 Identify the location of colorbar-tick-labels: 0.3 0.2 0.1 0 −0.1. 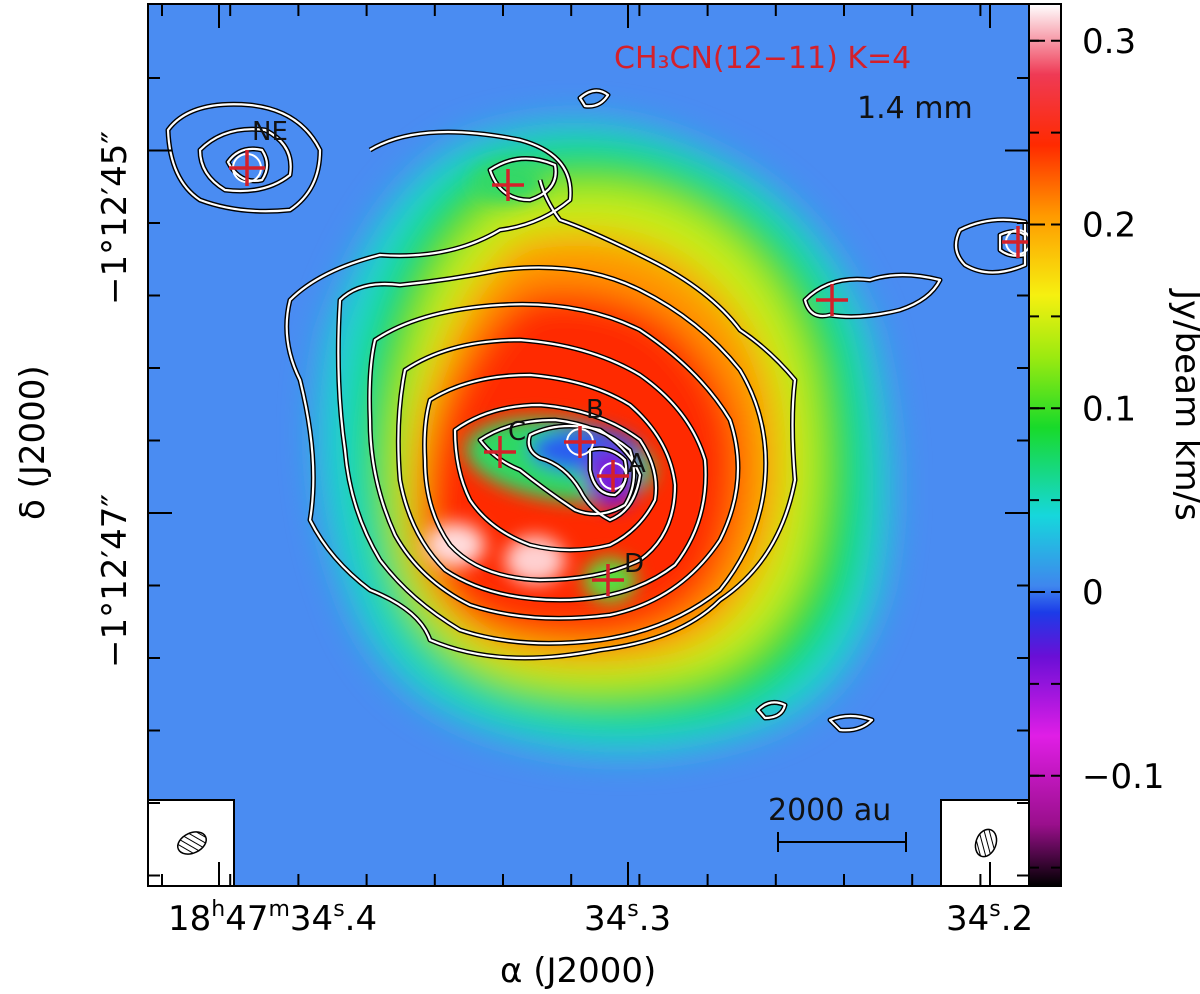
(1123, 409).